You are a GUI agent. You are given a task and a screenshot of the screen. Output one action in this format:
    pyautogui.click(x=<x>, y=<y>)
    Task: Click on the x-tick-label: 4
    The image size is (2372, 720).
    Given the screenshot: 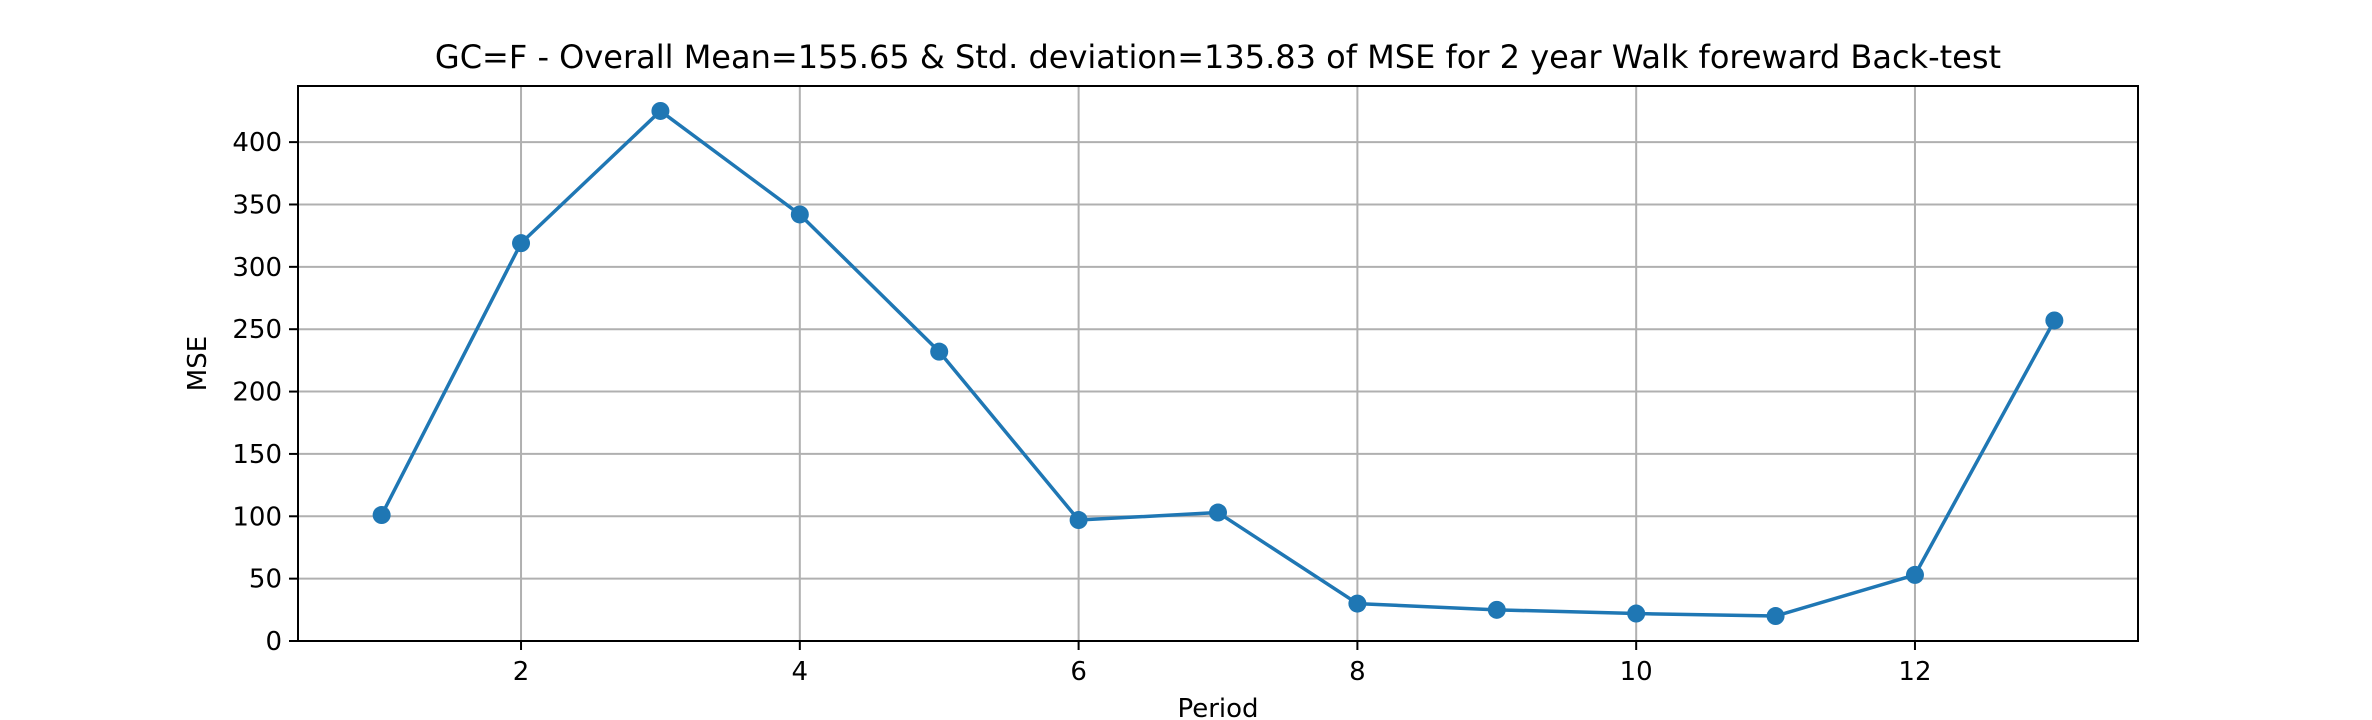 What is the action you would take?
    pyautogui.click(x=800, y=672)
    